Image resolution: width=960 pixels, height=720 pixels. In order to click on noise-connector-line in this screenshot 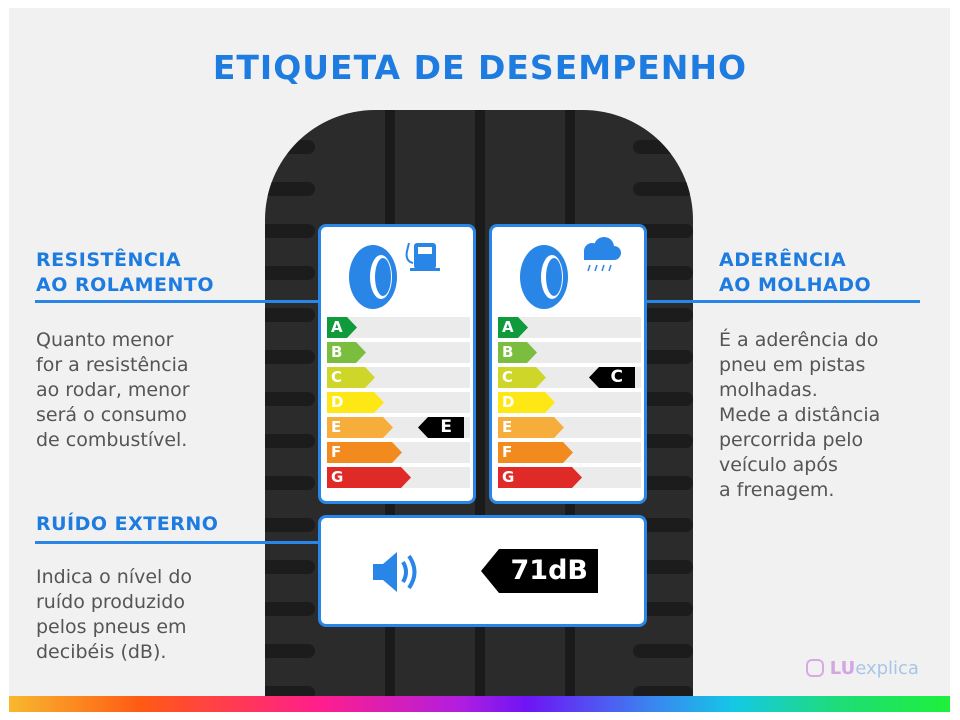, I will do `click(177, 542)`.